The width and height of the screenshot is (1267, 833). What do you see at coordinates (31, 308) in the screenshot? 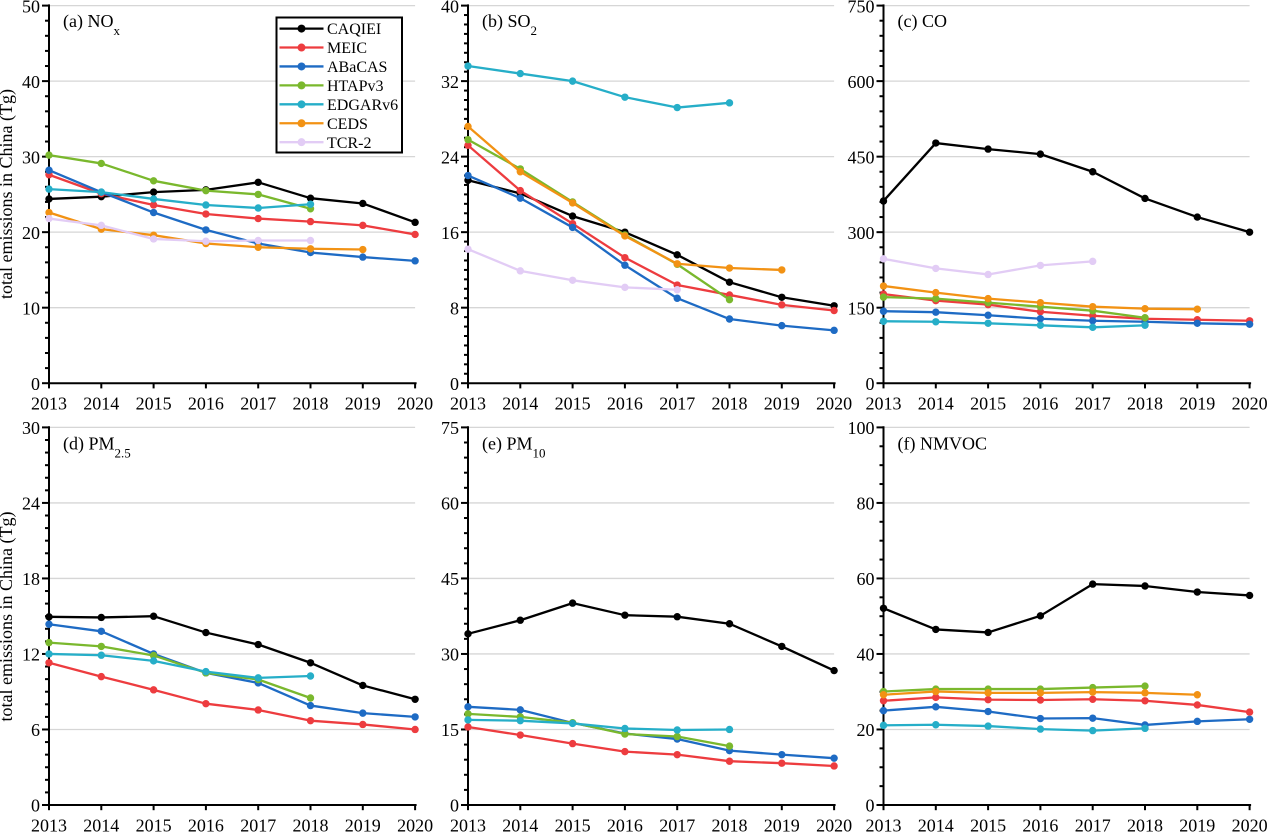
I see `svg-text: 10` at bounding box center [31, 308].